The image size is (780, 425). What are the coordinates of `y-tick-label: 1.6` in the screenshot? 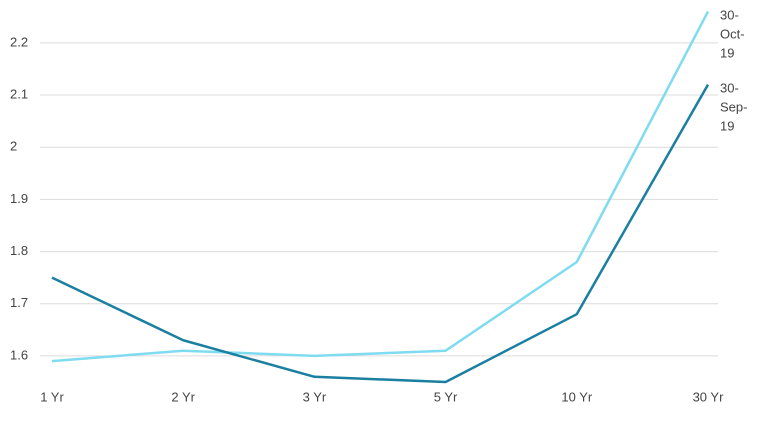 It's located at (19, 354).